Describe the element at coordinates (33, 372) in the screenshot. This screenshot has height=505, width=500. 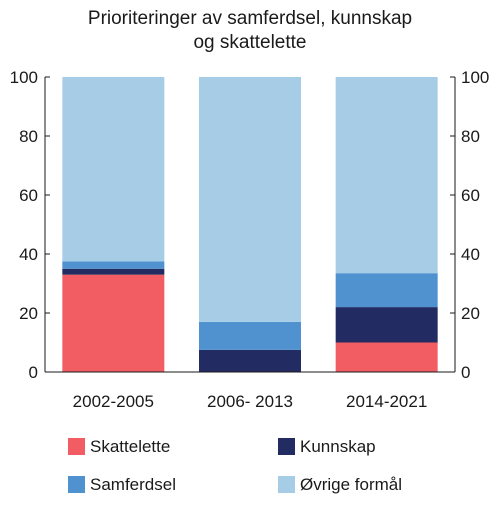
I see `y-tick-label-left: 0` at that location.